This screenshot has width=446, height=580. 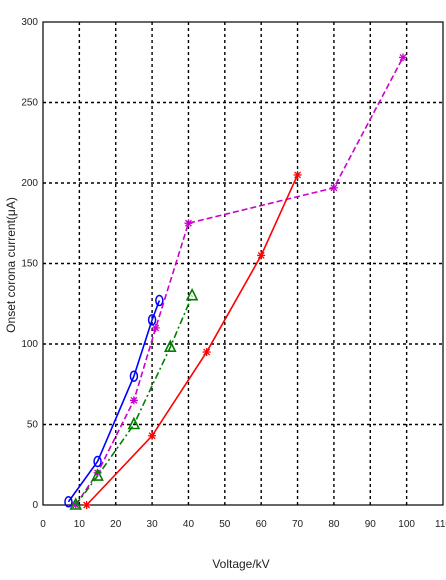 What do you see at coordinates (29, 344) in the screenshot?
I see `y-tick-label: 100` at bounding box center [29, 344].